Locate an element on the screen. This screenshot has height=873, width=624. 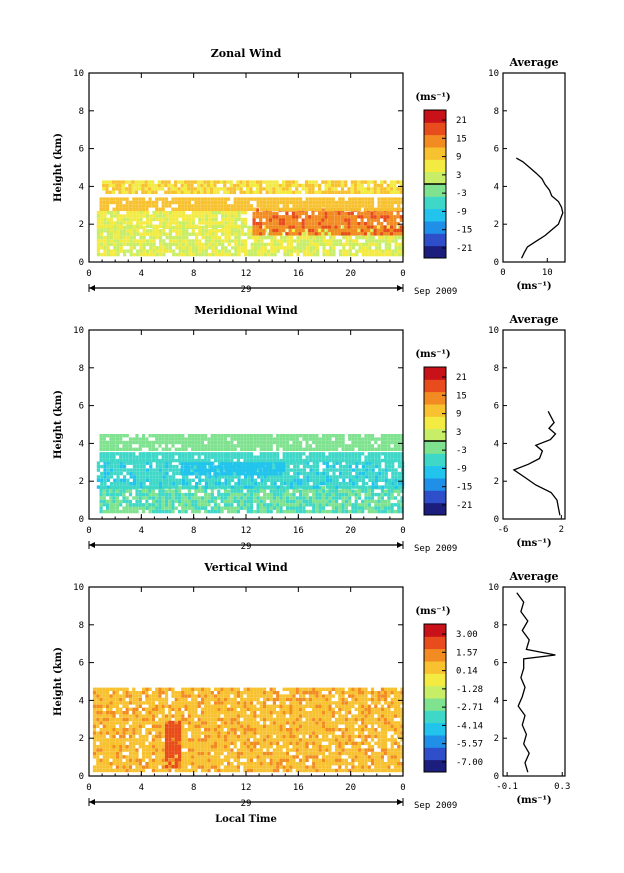
date-axis-arrow is located at coordinates (92, 545).